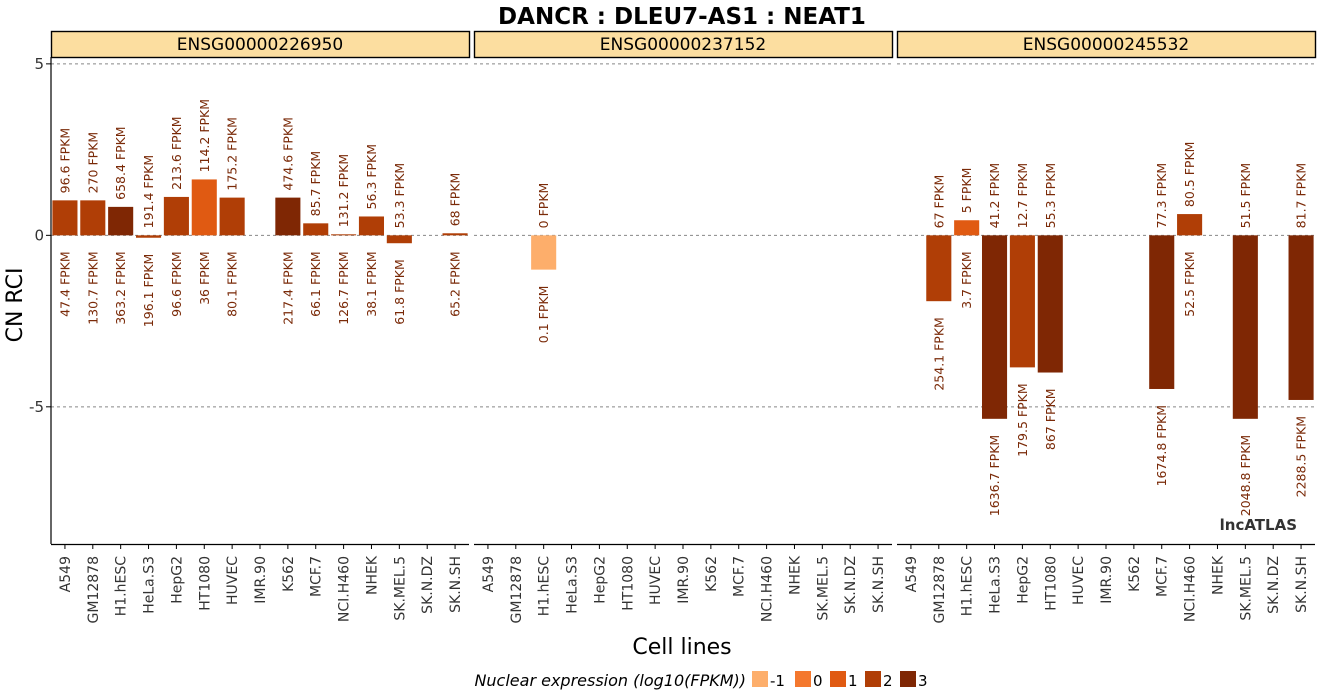  Describe the element at coordinates (994, 475) in the screenshot. I see `bar-label-bottom: 1636.7 FPKM` at that location.